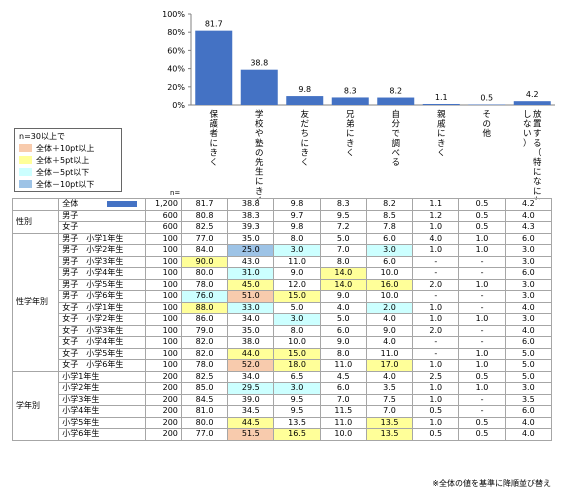  Describe the element at coordinates (251, 204) in the screenshot. I see `value-cell: 38.8` at that location.